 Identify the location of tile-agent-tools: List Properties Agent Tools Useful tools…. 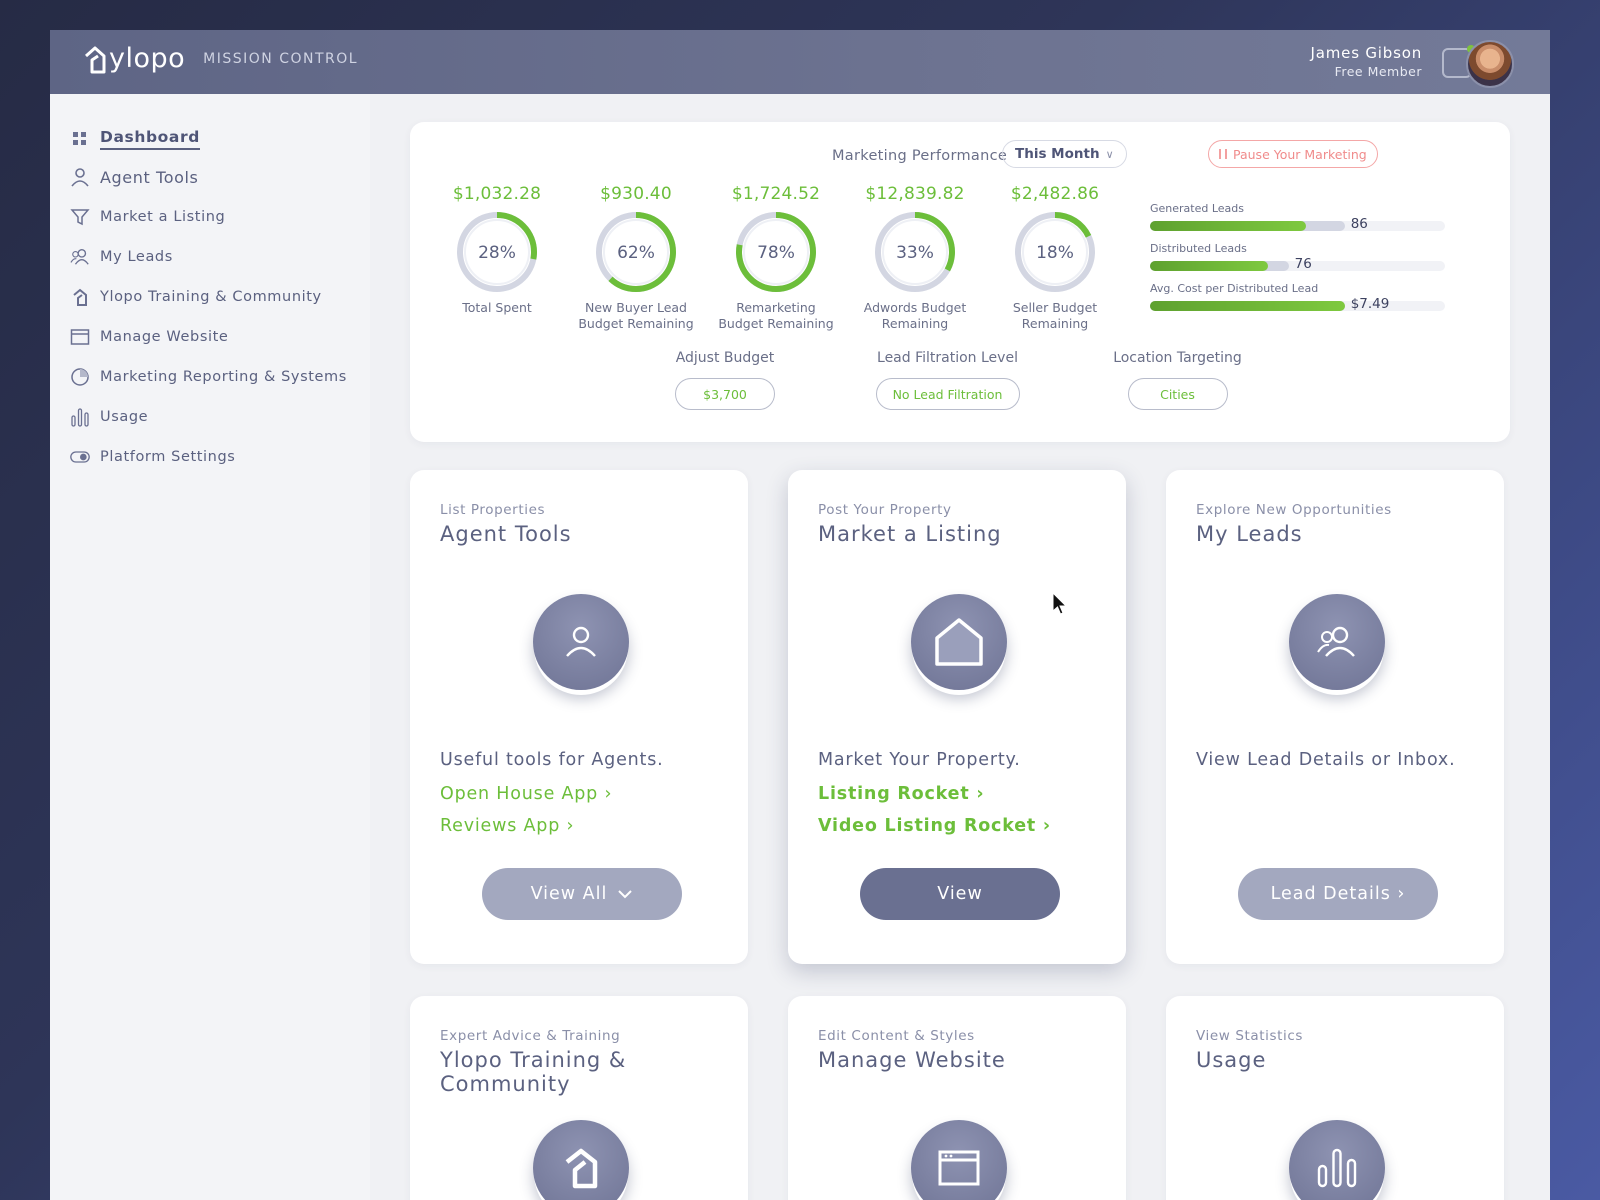
(579, 717).